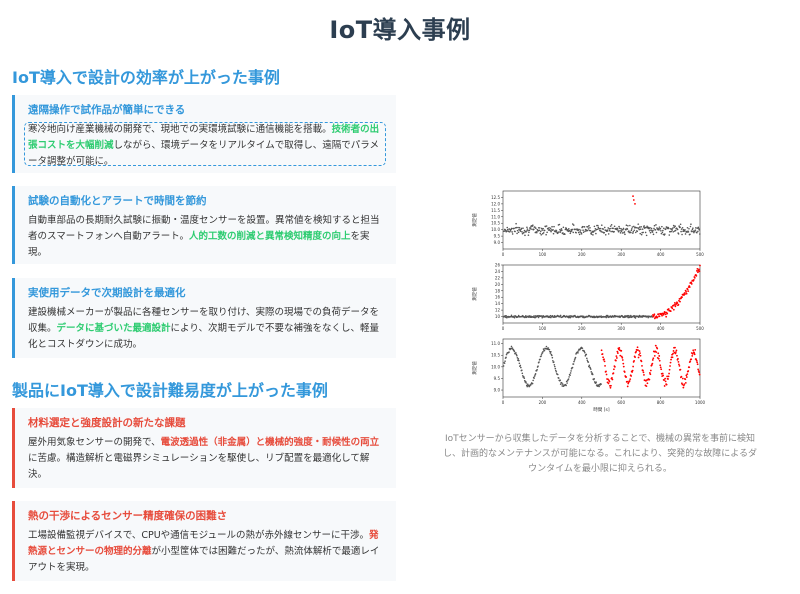 Image resolution: width=800 pixels, height=594 pixels. I want to click on case-card-text: が小型筐体では困難だったが、熱流体解析で最適レイアウトを実現。, so click(204, 559).